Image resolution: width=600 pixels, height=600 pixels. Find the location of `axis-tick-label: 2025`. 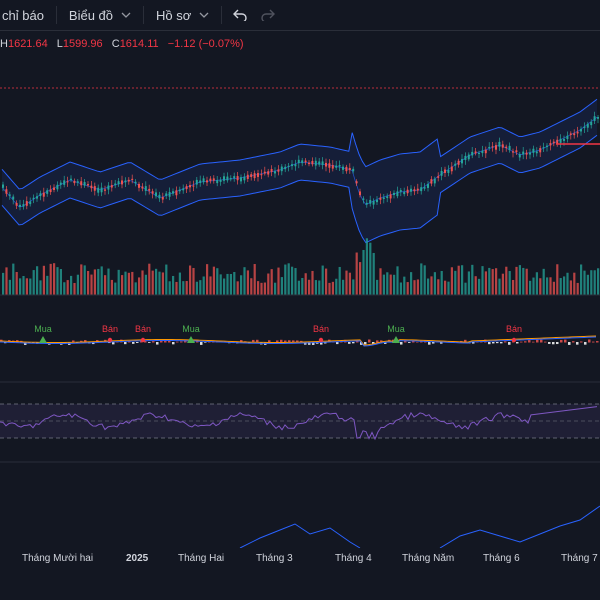

axis-tick-label: 2025 is located at coordinates (137, 558).